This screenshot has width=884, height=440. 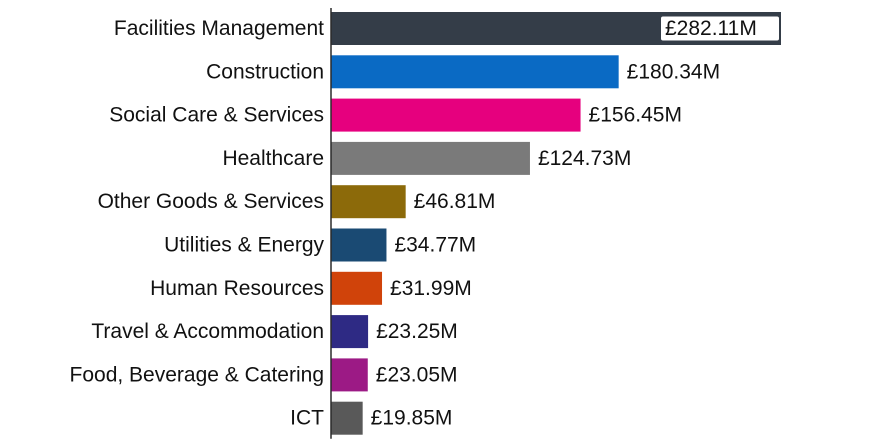 I want to click on value-label-travel-and-accommodation: £23.25M, so click(x=417, y=331).